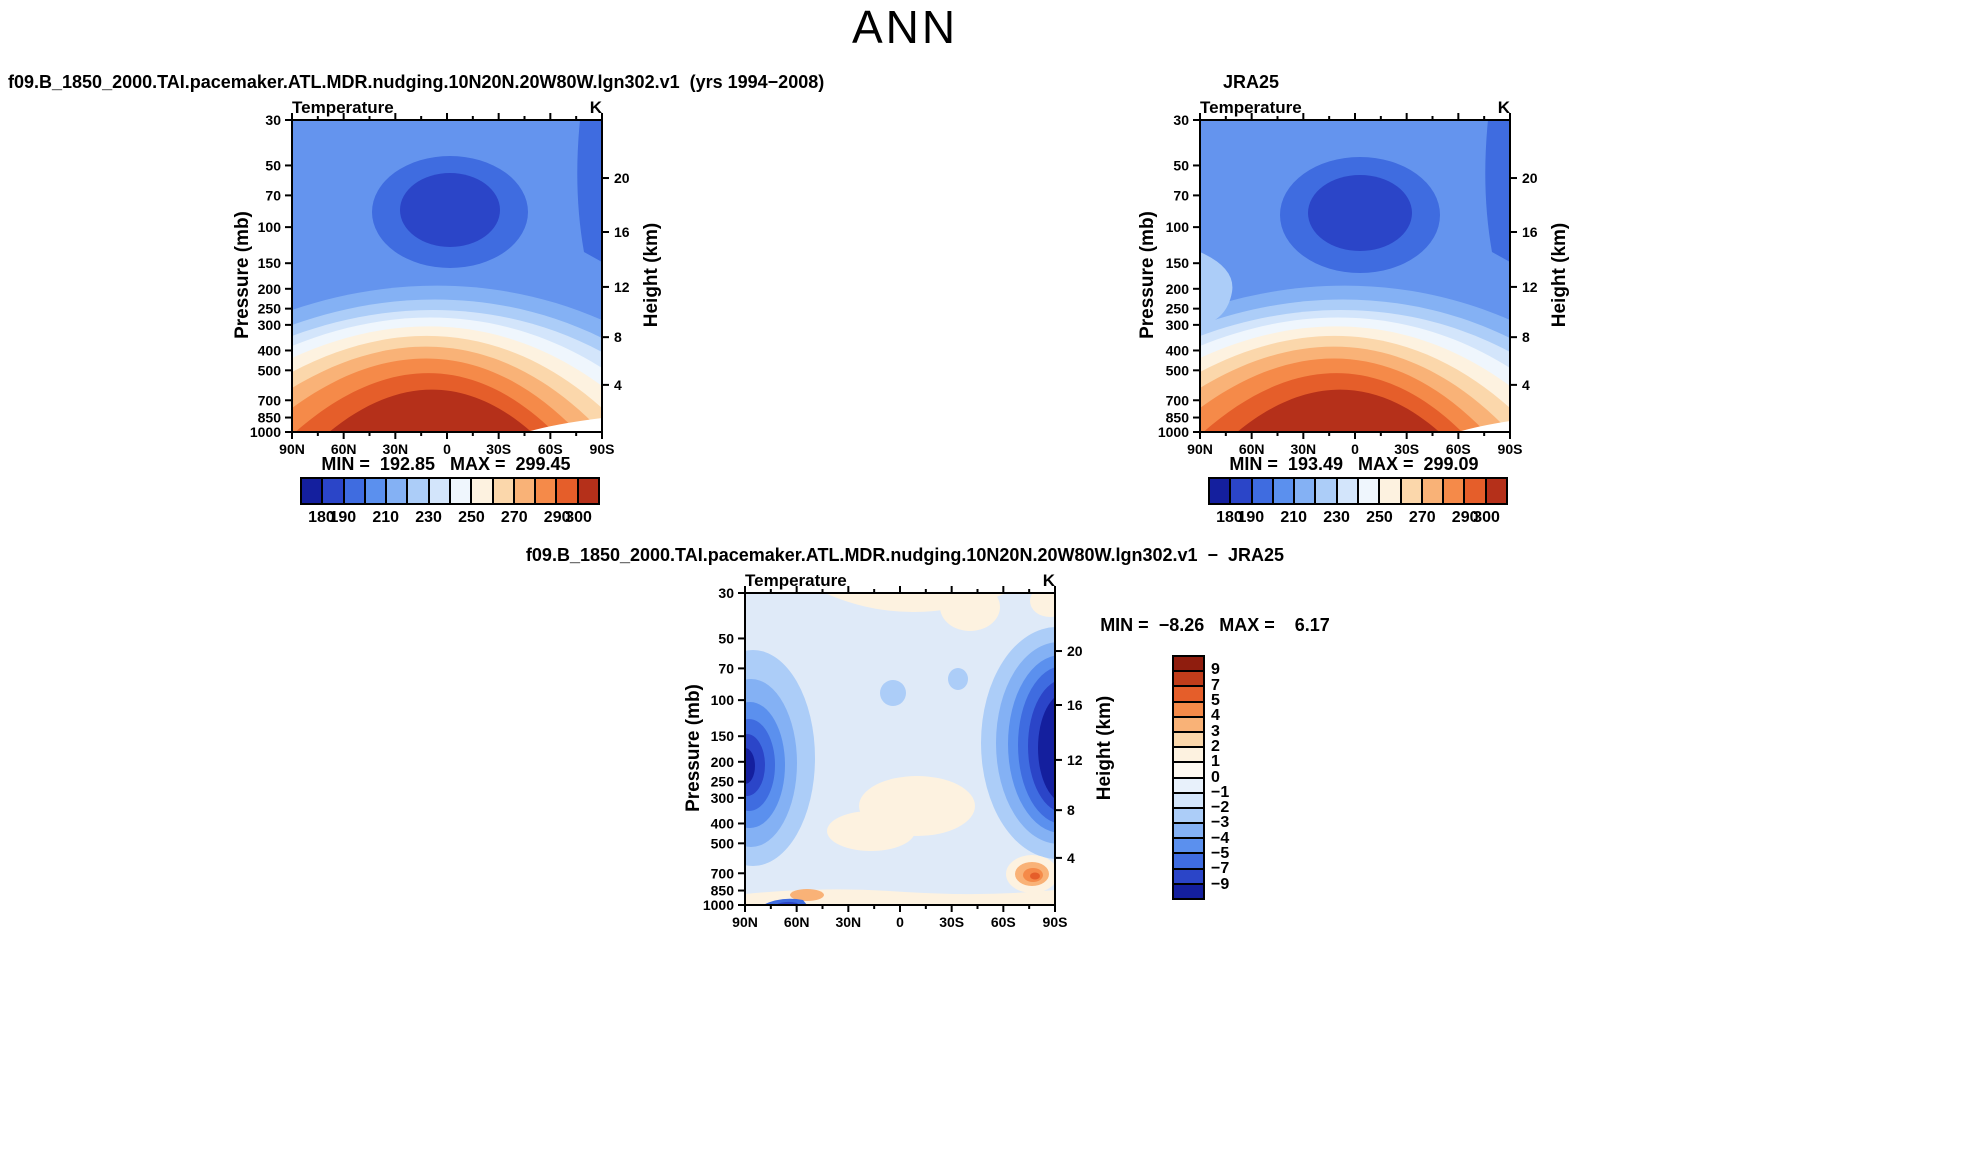 The height and width of the screenshot is (1161, 1962). I want to click on lat-tick-label: 60S, so click(1458, 449).